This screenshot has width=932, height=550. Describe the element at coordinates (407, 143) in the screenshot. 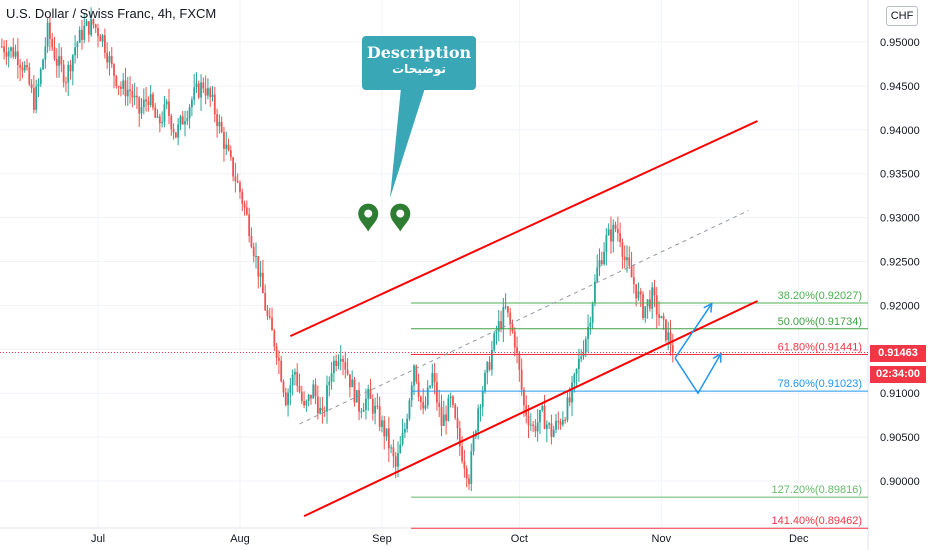

I see `callout-pointer` at that location.